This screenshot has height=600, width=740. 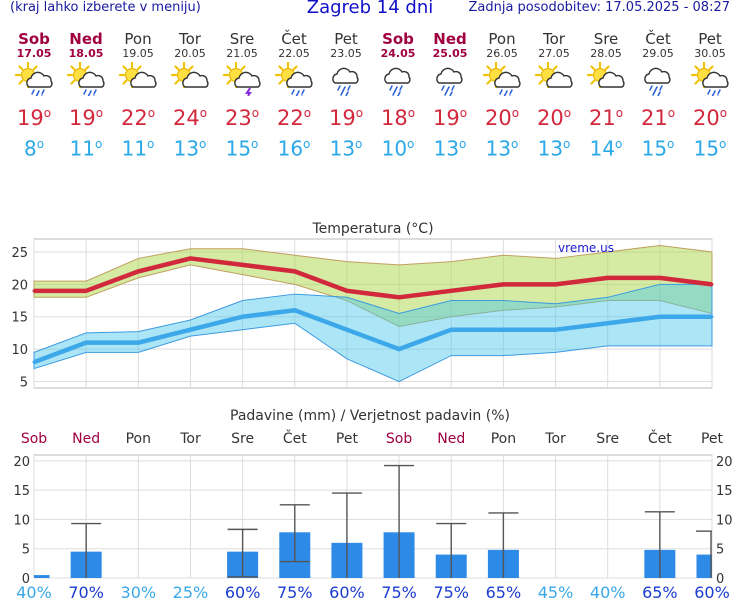 I want to click on day-column: Ned 25.05 19o 13o, so click(x=450, y=97).